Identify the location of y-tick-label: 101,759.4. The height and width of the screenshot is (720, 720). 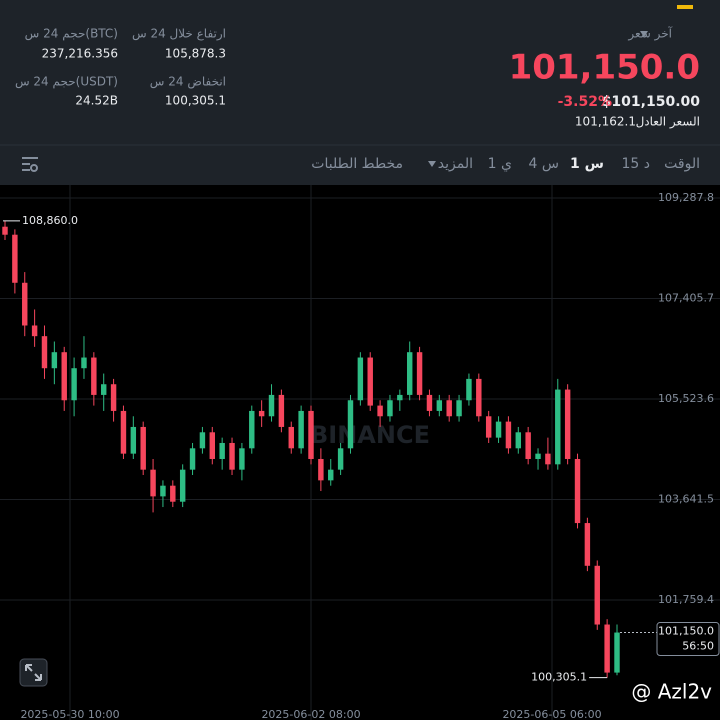
(686, 599).